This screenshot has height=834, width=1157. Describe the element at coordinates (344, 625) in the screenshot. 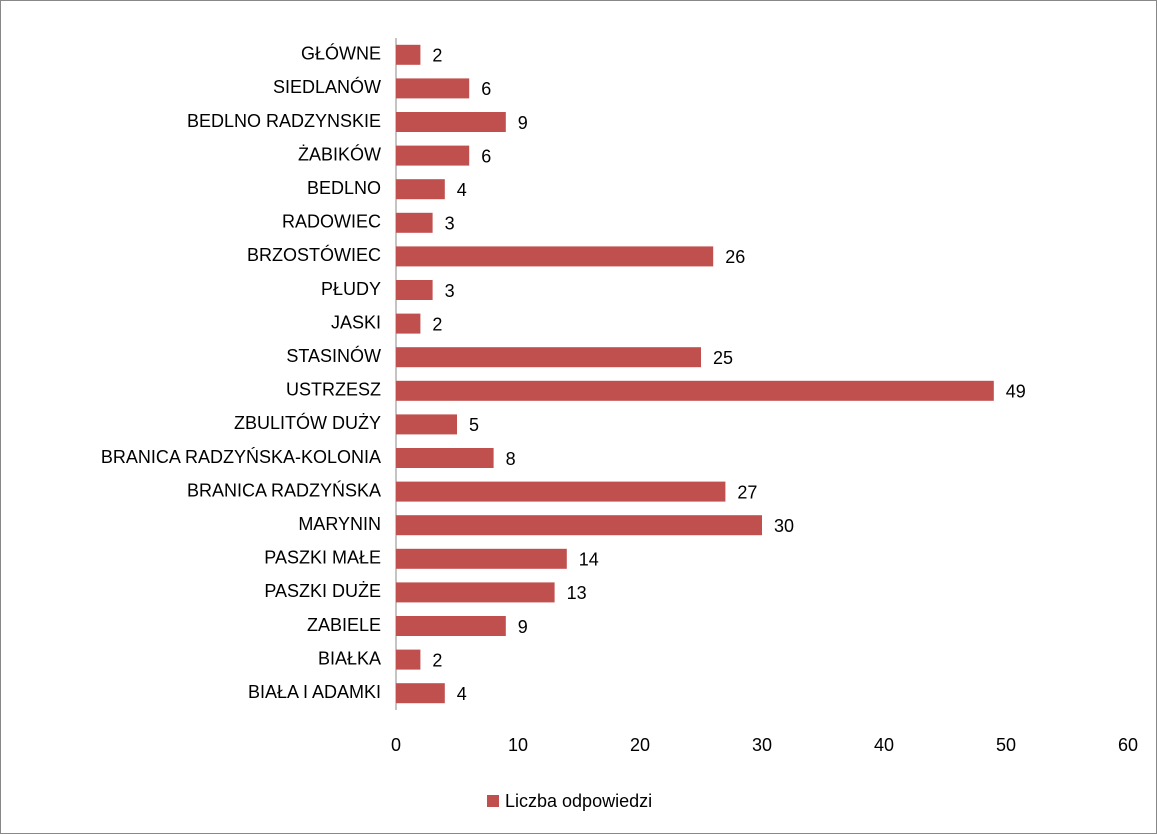

I see `y-tick-label: ZABIELE` at that location.